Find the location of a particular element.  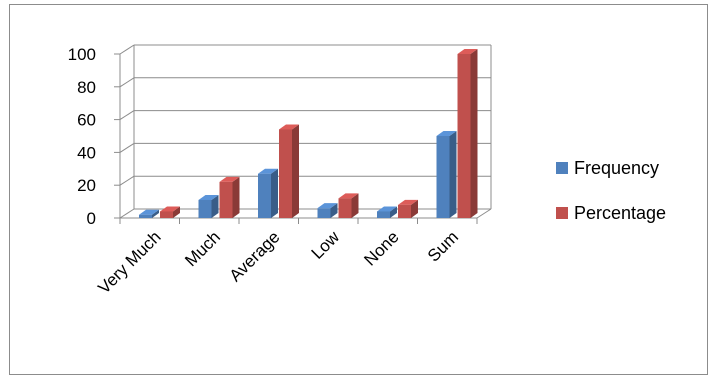

y-tick-label: 0 is located at coordinates (91, 218).